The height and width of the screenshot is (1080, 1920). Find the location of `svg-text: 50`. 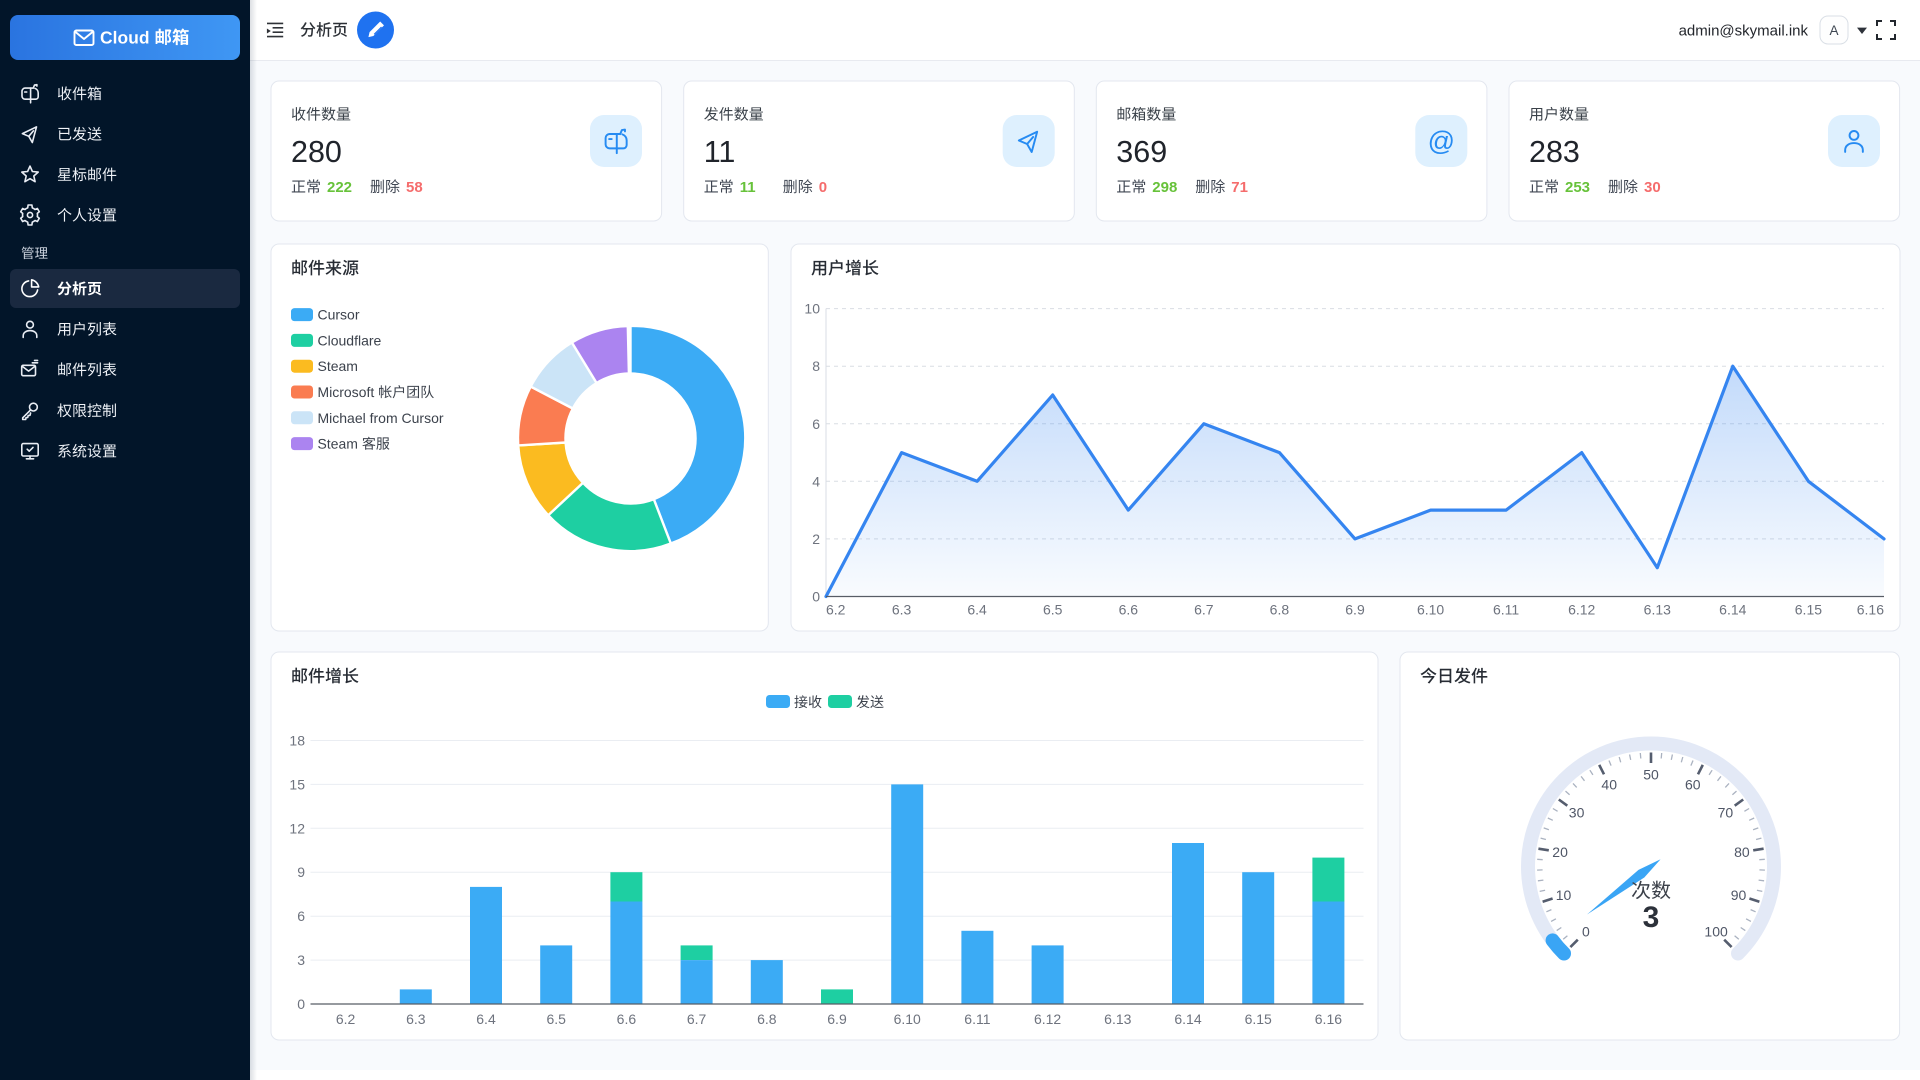

svg-text: 50 is located at coordinates (1651, 775).